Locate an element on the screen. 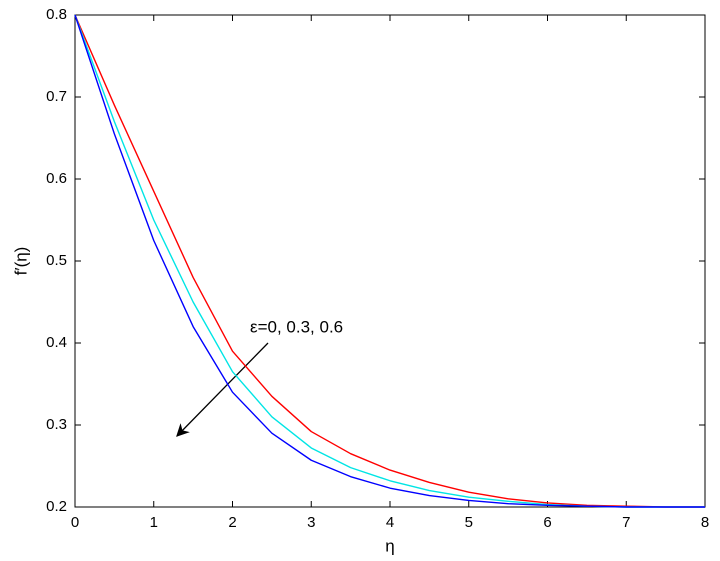  y-axis-label: f′(η) is located at coordinates (20, 261).